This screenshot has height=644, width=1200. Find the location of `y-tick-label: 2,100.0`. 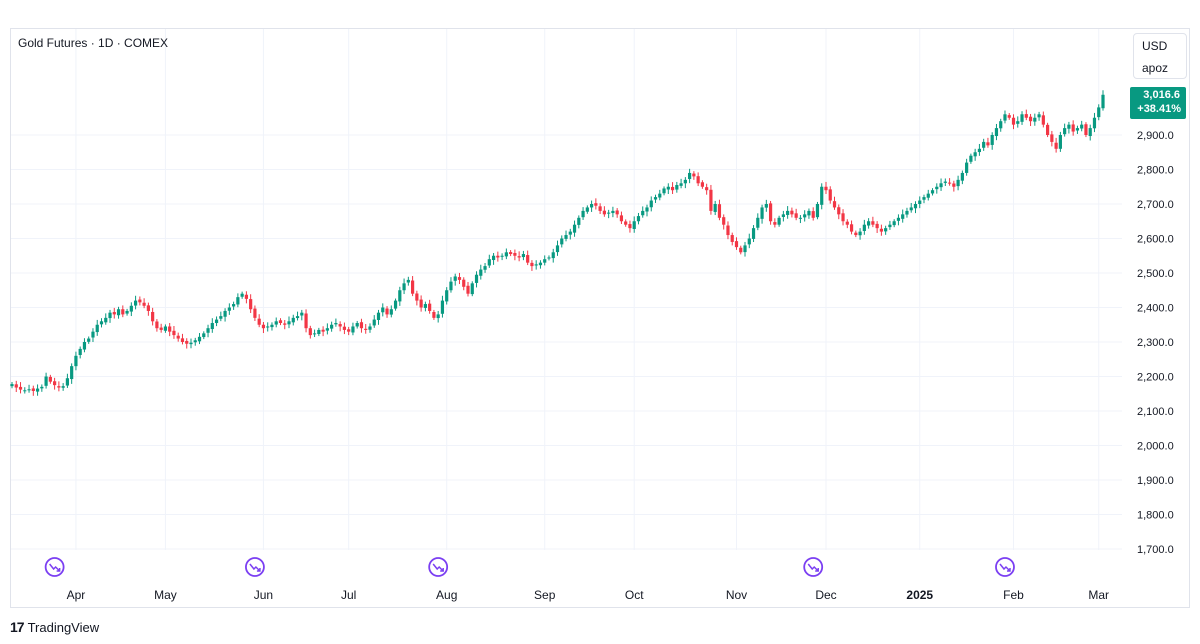

y-tick-label: 2,100.0 is located at coordinates (1155, 412).